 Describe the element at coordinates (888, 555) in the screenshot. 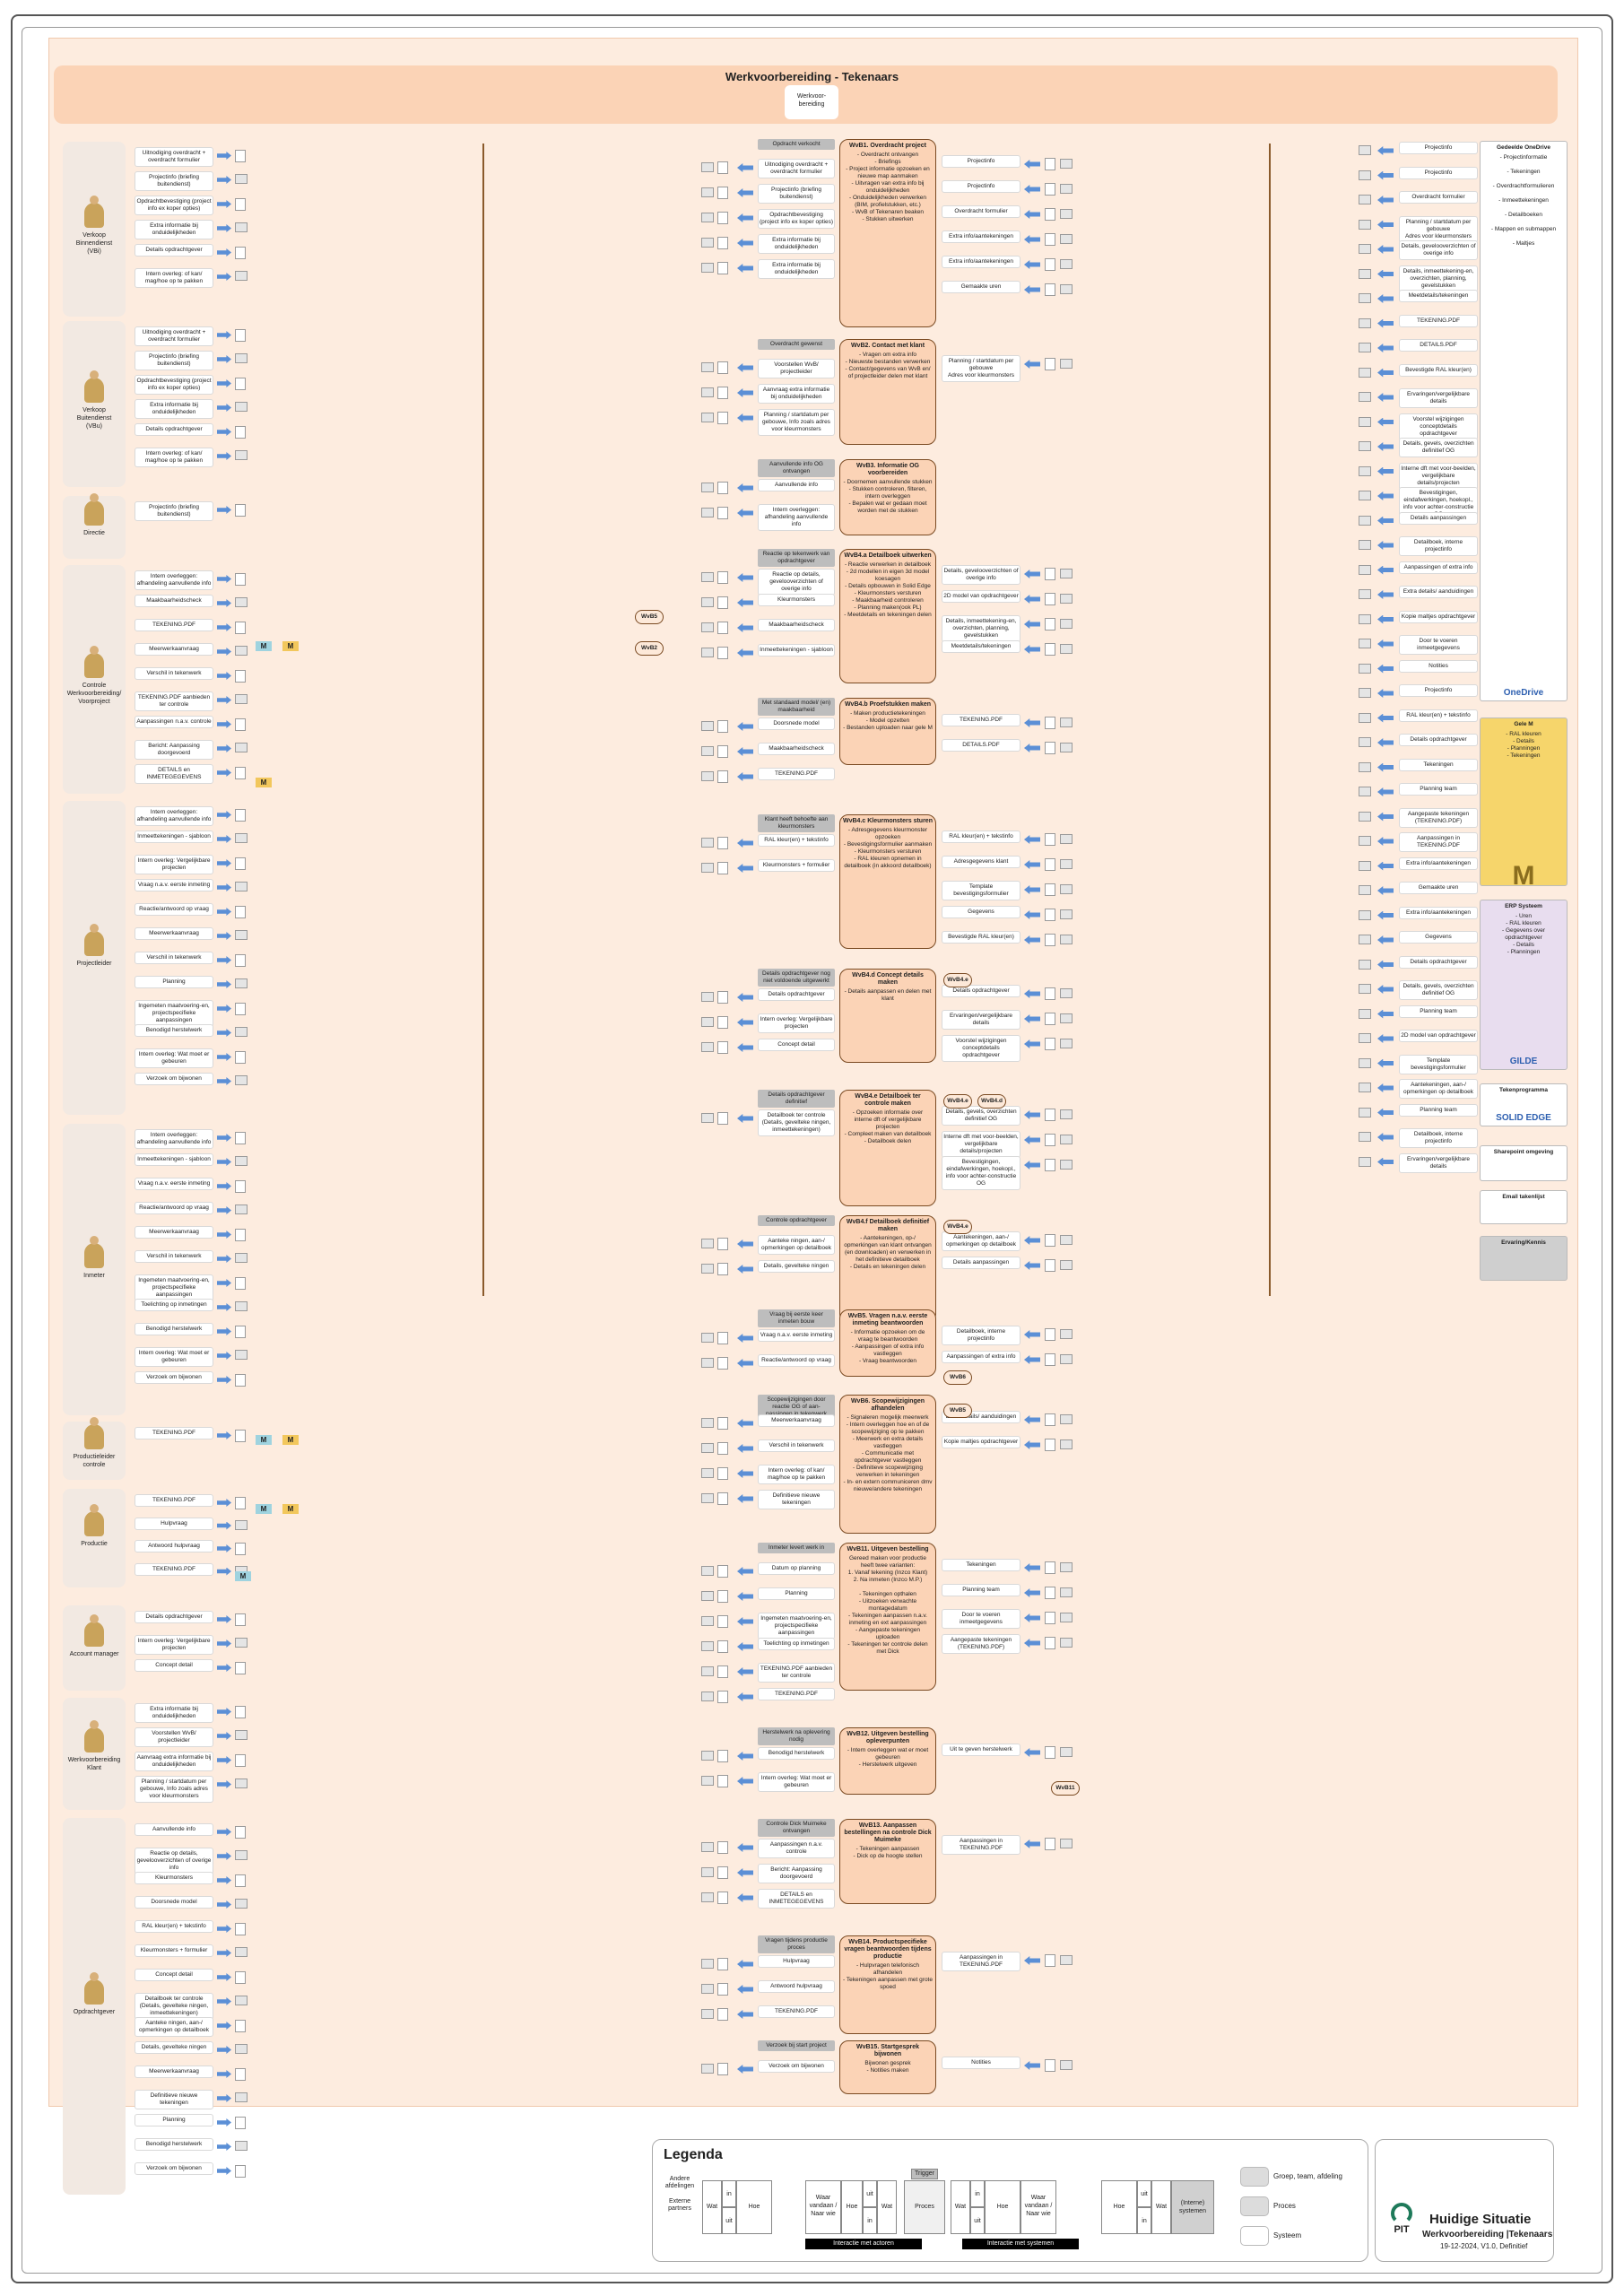

I see `process-title: WvB4.a Detailboek uitwerken` at that location.